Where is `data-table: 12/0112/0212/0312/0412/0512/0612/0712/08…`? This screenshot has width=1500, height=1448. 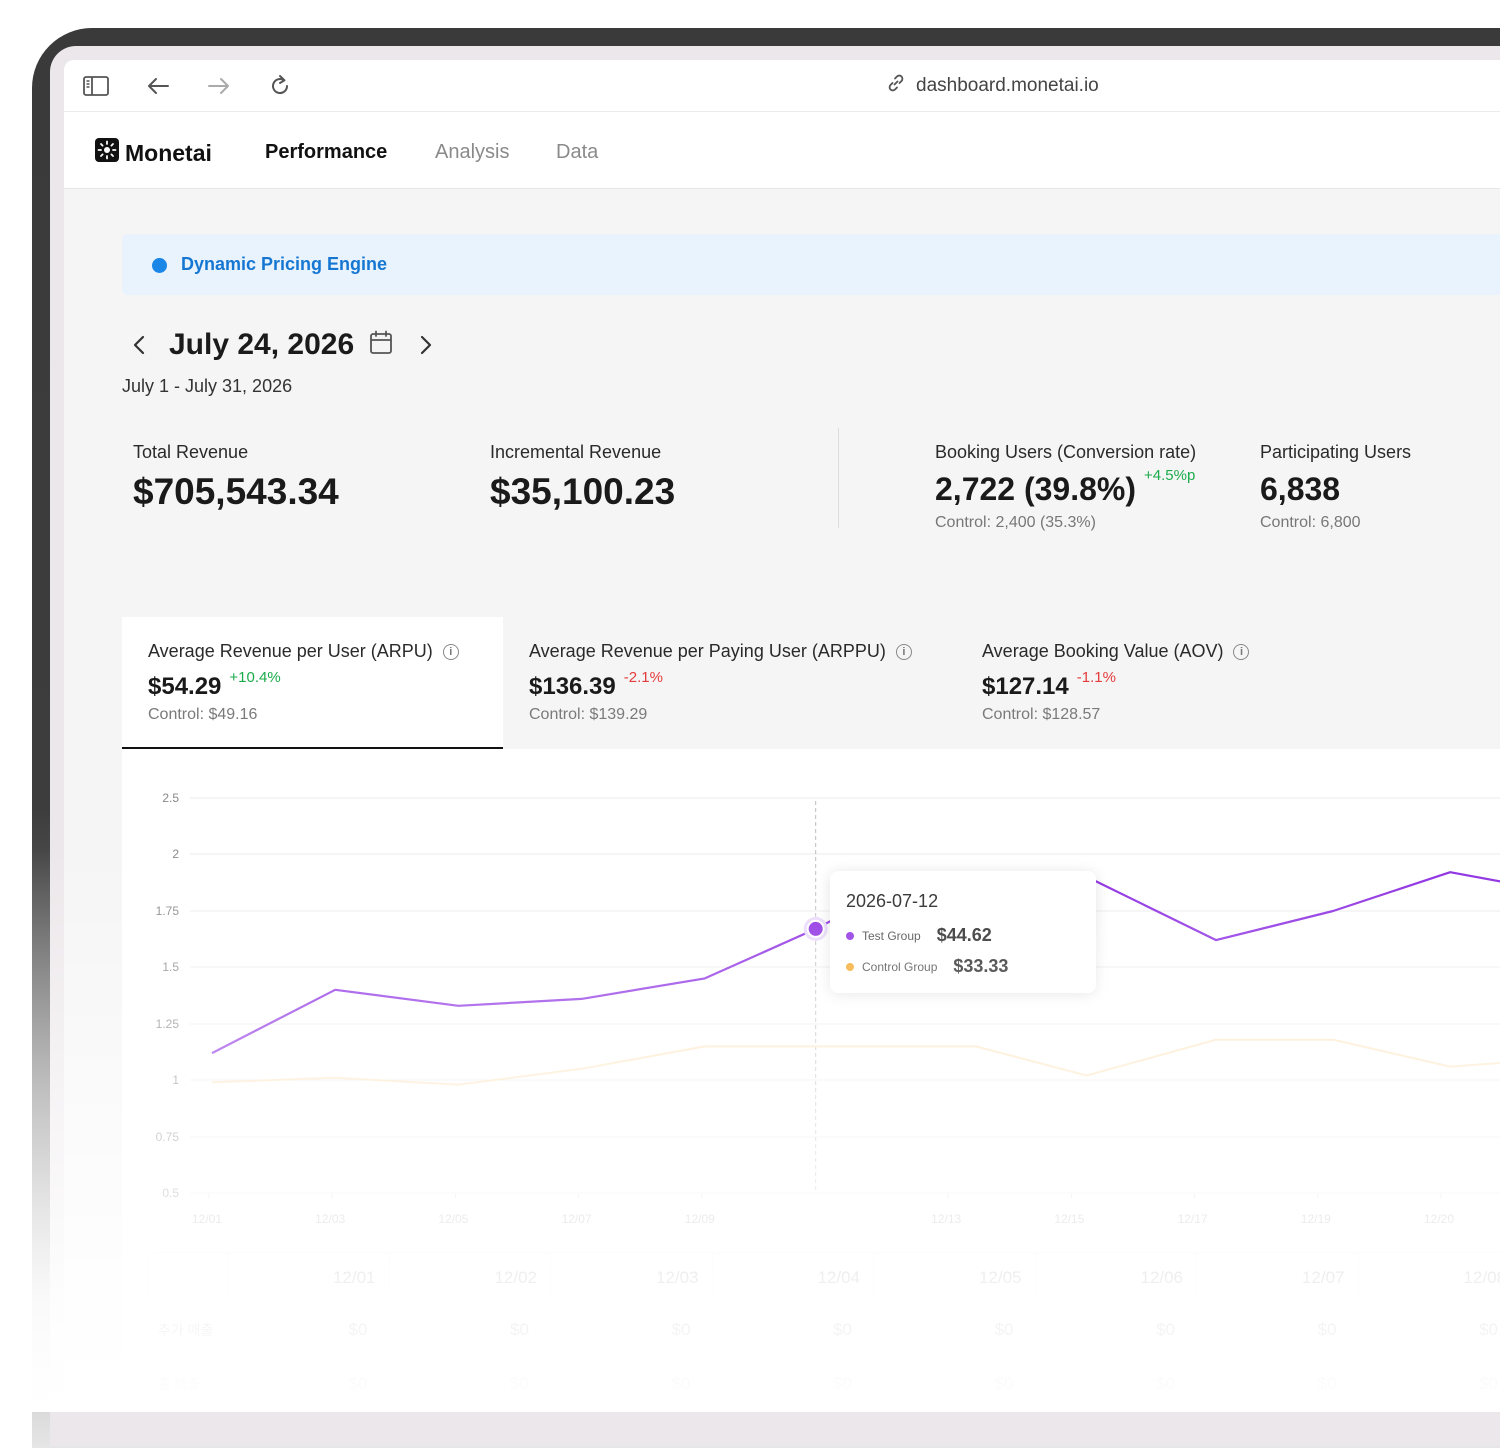 data-table: 12/0112/0212/0312/0412/0512/0612/0712/08… is located at coordinates (824, 1332).